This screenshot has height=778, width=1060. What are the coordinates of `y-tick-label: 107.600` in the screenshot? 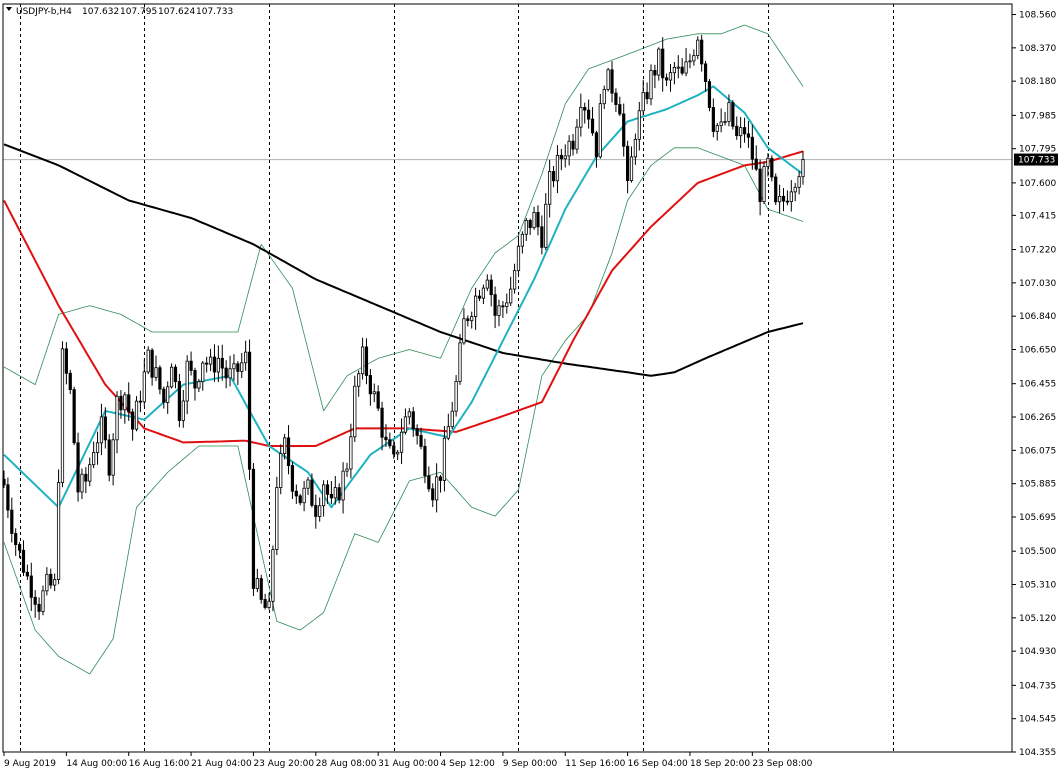 It's located at (1037, 184).